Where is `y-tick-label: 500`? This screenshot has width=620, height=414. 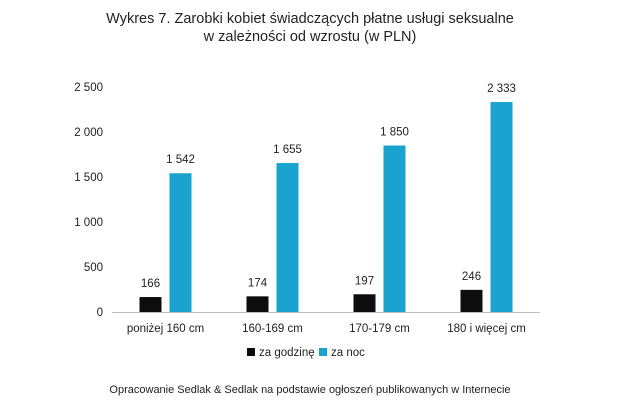 y-tick-label: 500 is located at coordinates (93, 268).